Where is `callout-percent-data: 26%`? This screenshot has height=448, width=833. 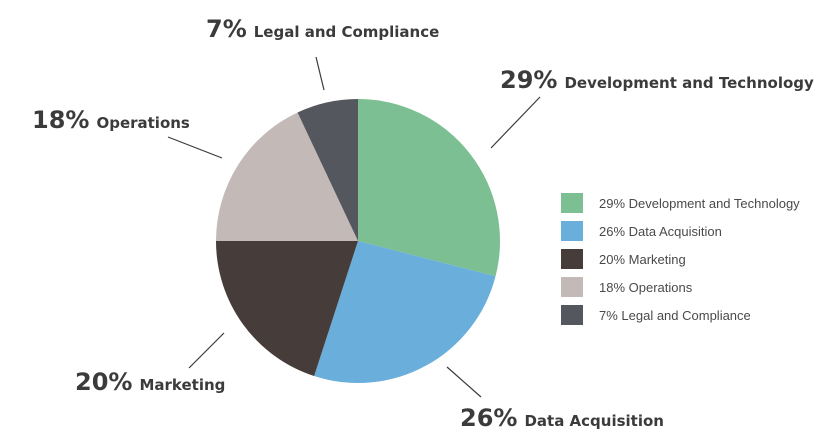
callout-percent-data: 26% is located at coordinates (488, 418).